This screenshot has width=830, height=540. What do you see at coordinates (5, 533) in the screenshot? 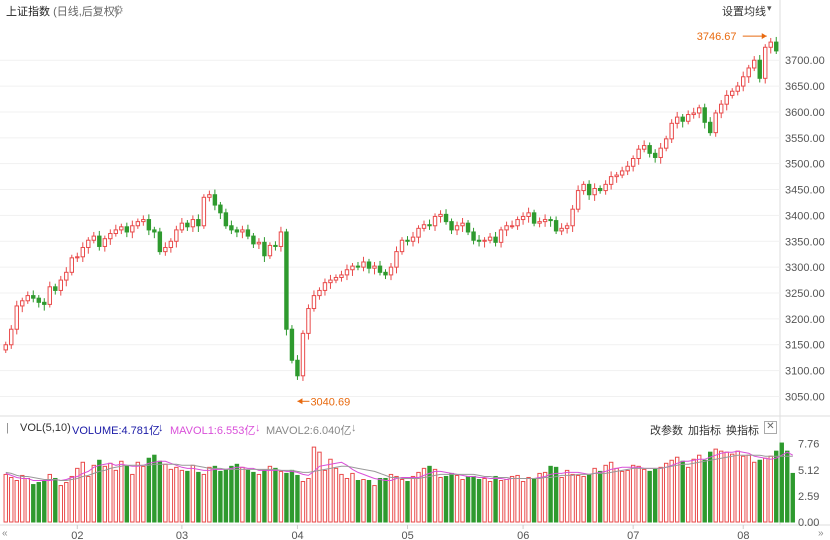
I see `scroll-left-icon: «` at bounding box center [5, 533].